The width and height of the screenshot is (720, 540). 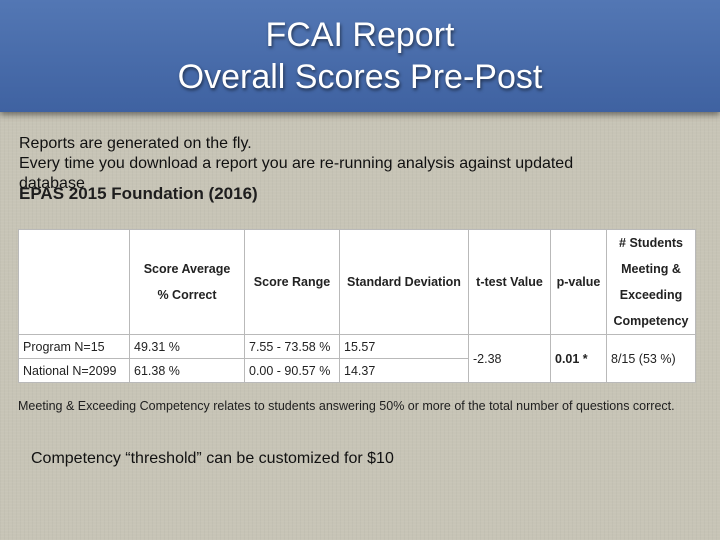 What do you see at coordinates (651, 243) in the screenshot?
I see `header-students-line-1: # Students` at bounding box center [651, 243].